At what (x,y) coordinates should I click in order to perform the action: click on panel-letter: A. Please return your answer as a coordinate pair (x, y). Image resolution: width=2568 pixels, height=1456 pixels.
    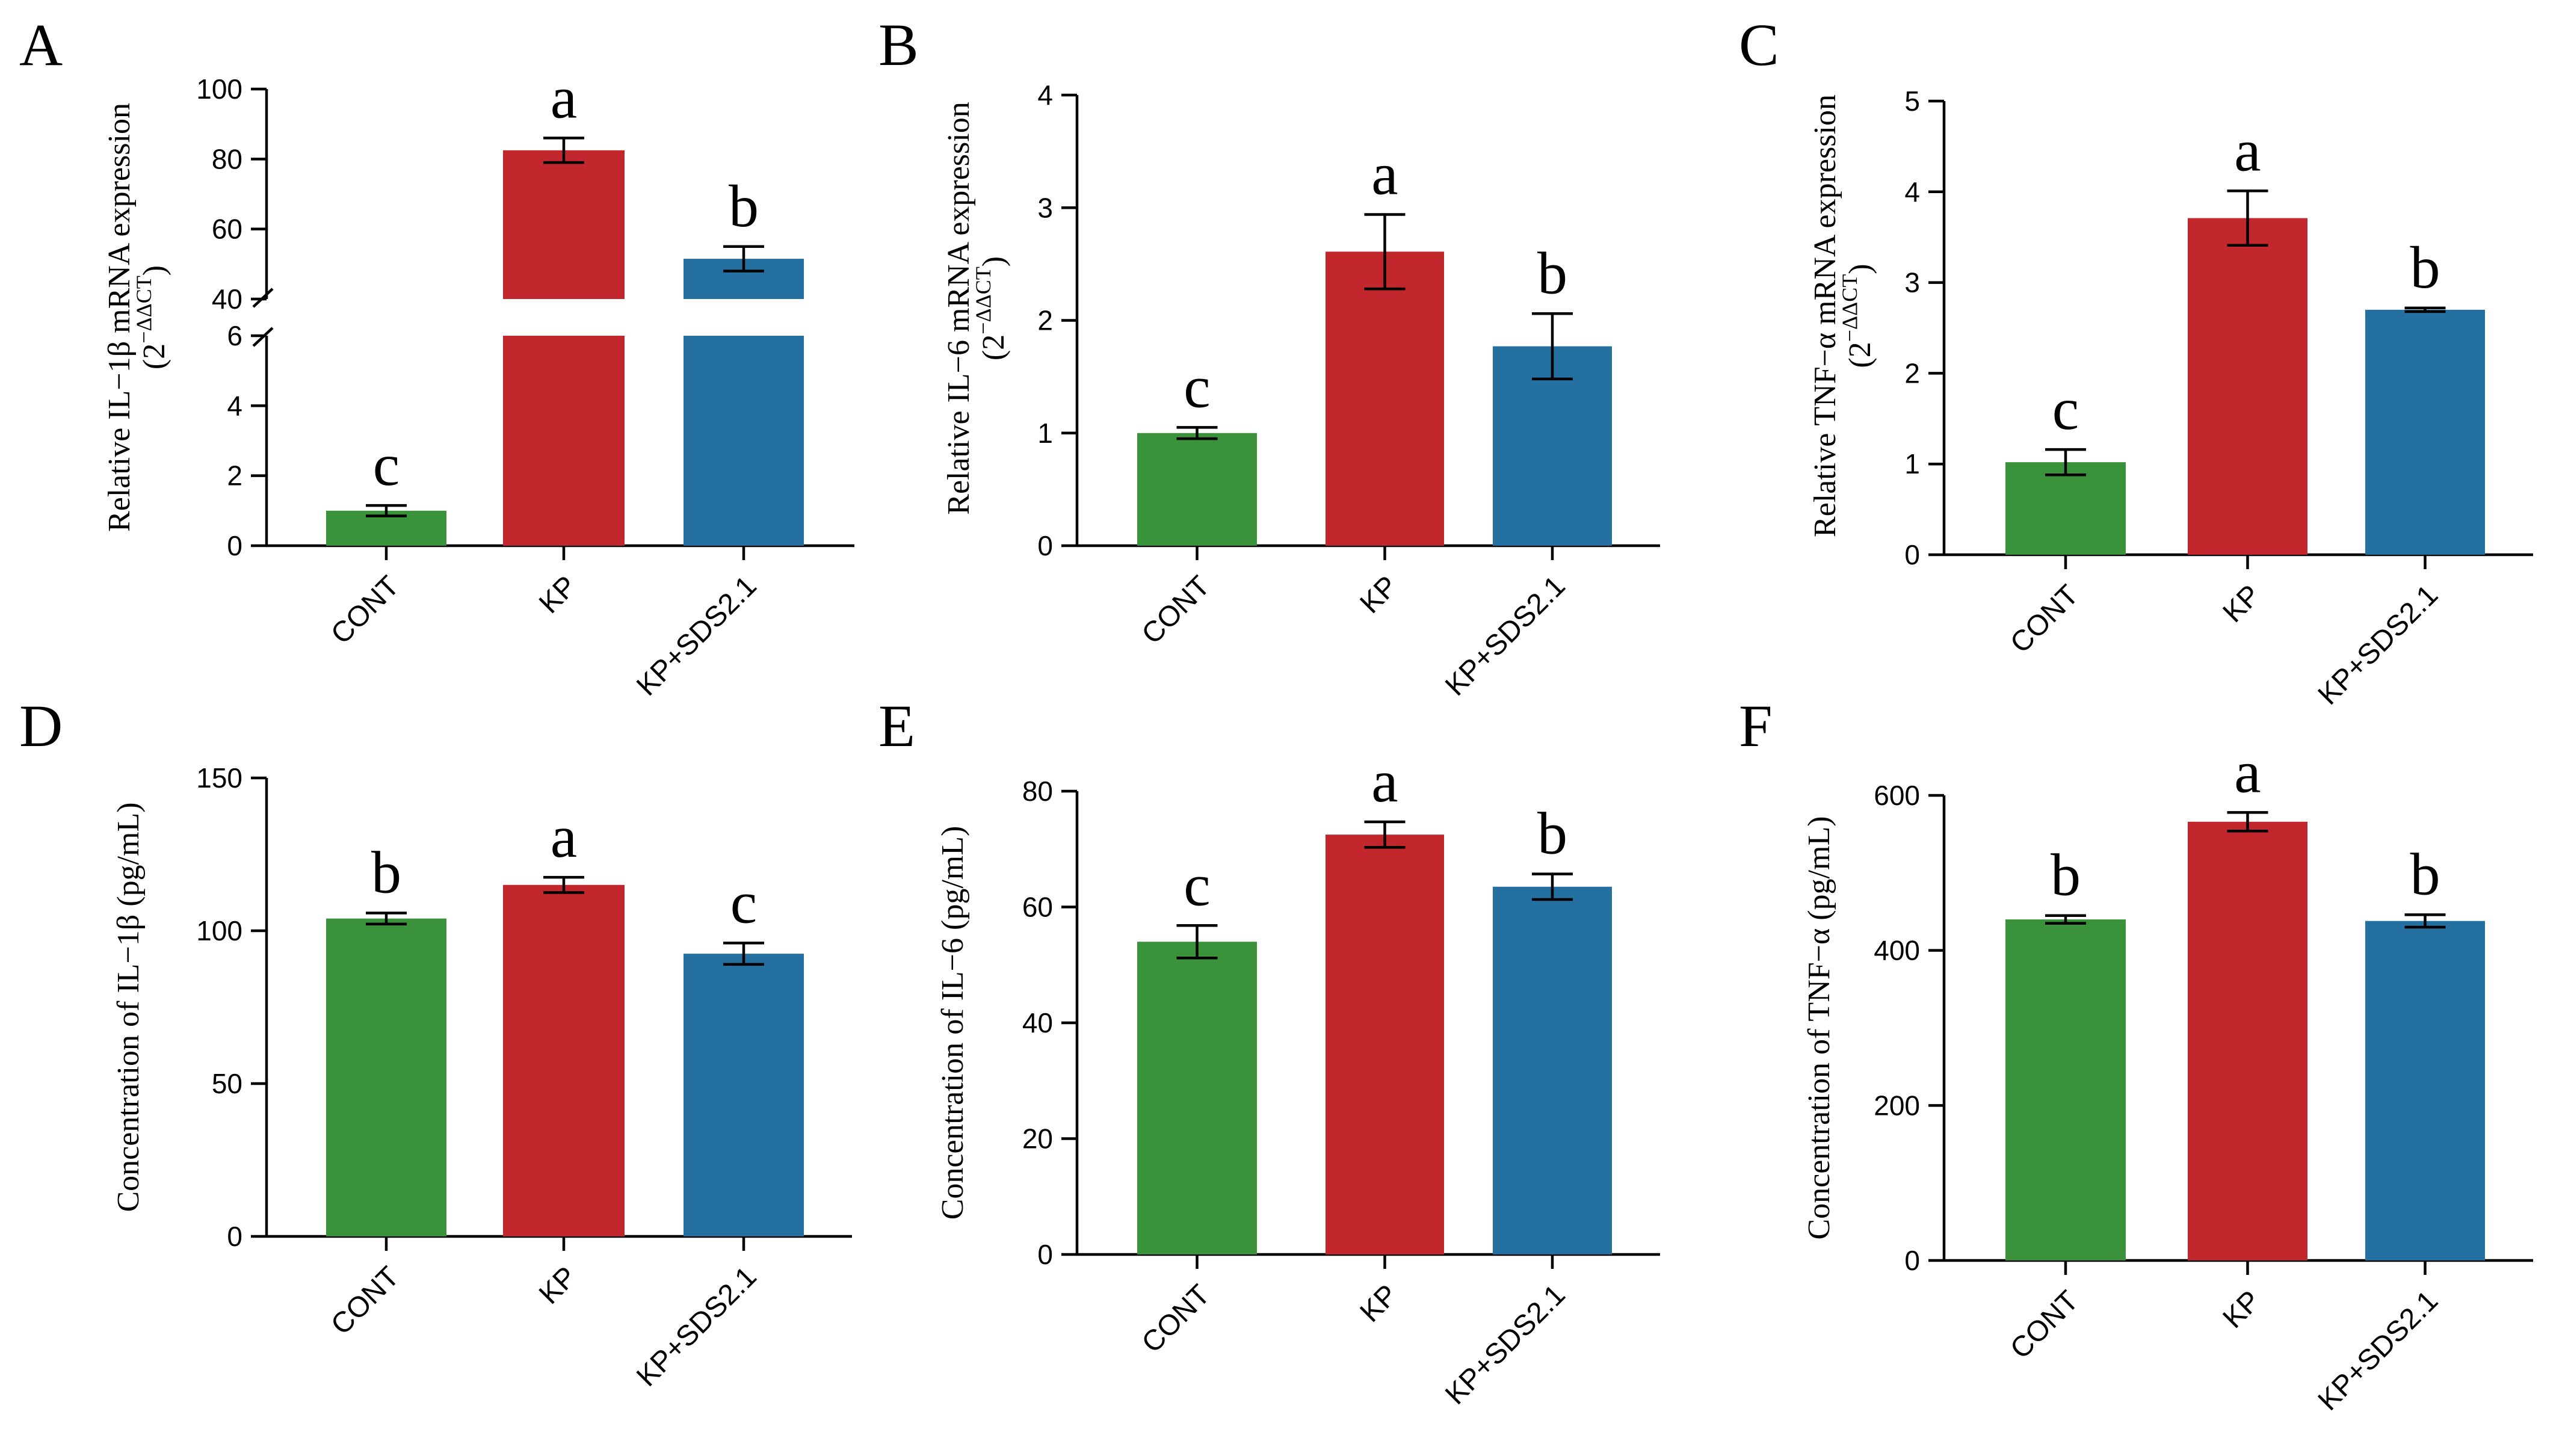
    Looking at the image, I should click on (41, 44).